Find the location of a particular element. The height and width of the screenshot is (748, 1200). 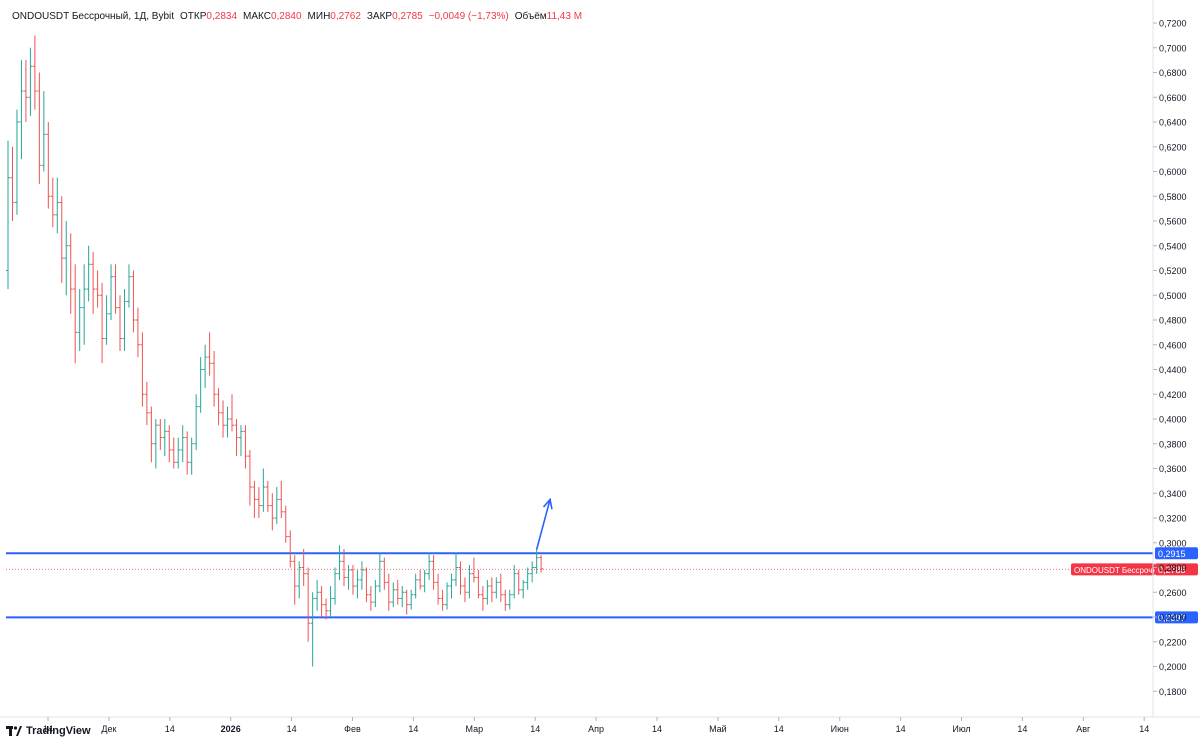

x-tick-label: Дек is located at coordinates (108, 729).